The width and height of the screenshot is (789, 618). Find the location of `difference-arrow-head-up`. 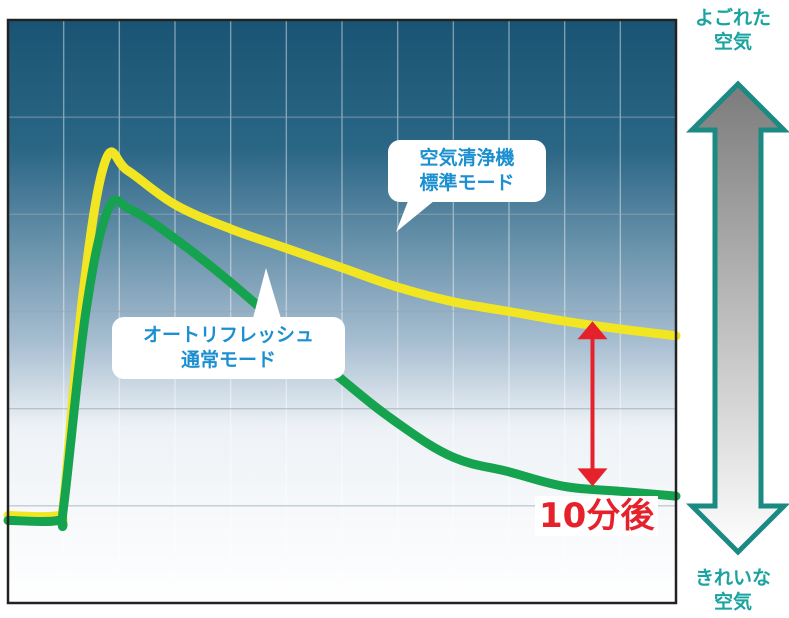

difference-arrow-head-up is located at coordinates (592, 330).